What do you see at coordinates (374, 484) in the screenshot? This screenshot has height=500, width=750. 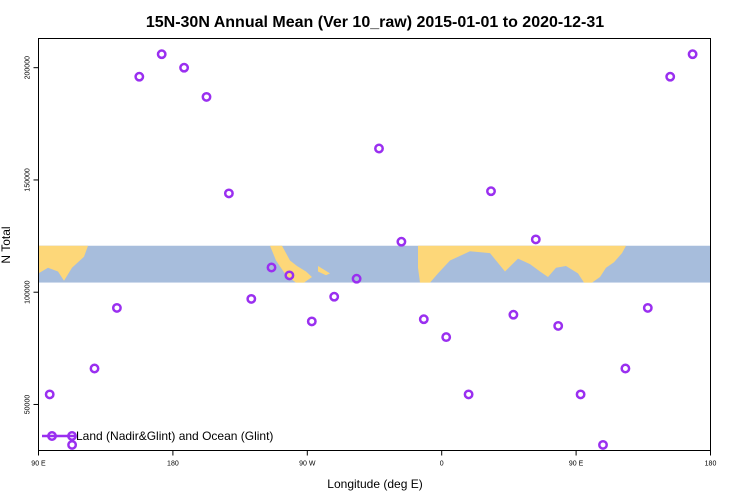 I see `x-axis-label: Longitude (deg E)` at bounding box center [374, 484].